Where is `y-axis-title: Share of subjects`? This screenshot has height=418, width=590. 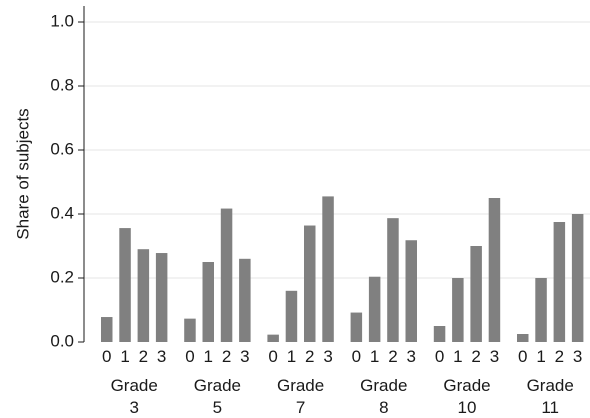
y-axis-title: Share of subjects is located at coordinates (22, 173).